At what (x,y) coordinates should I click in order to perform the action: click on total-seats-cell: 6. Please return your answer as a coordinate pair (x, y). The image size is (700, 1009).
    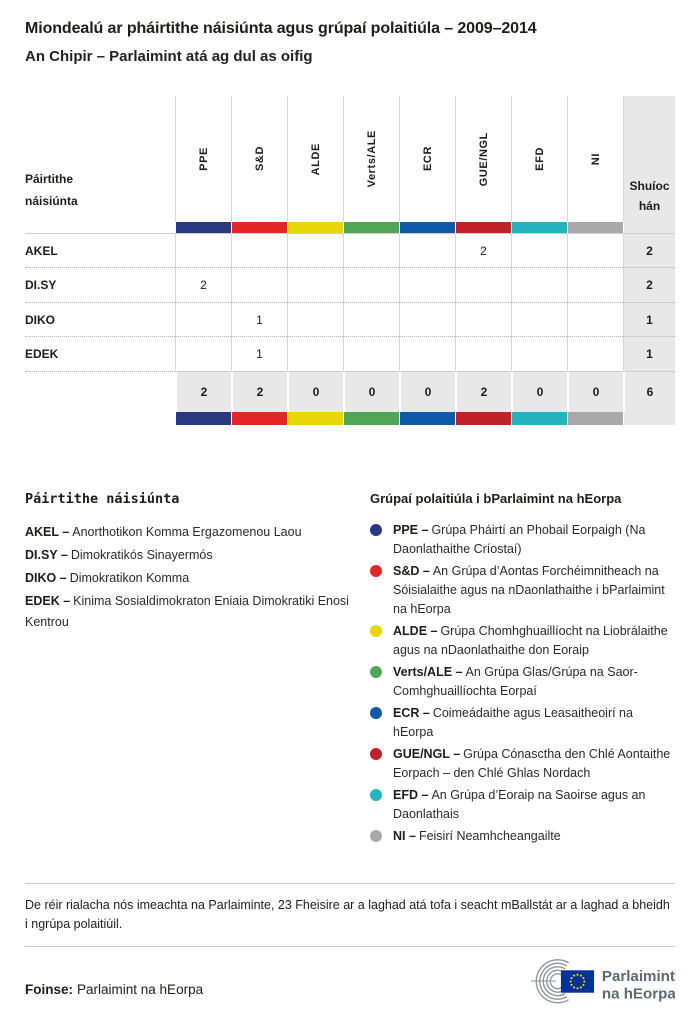
    Looking at the image, I should click on (649, 391).